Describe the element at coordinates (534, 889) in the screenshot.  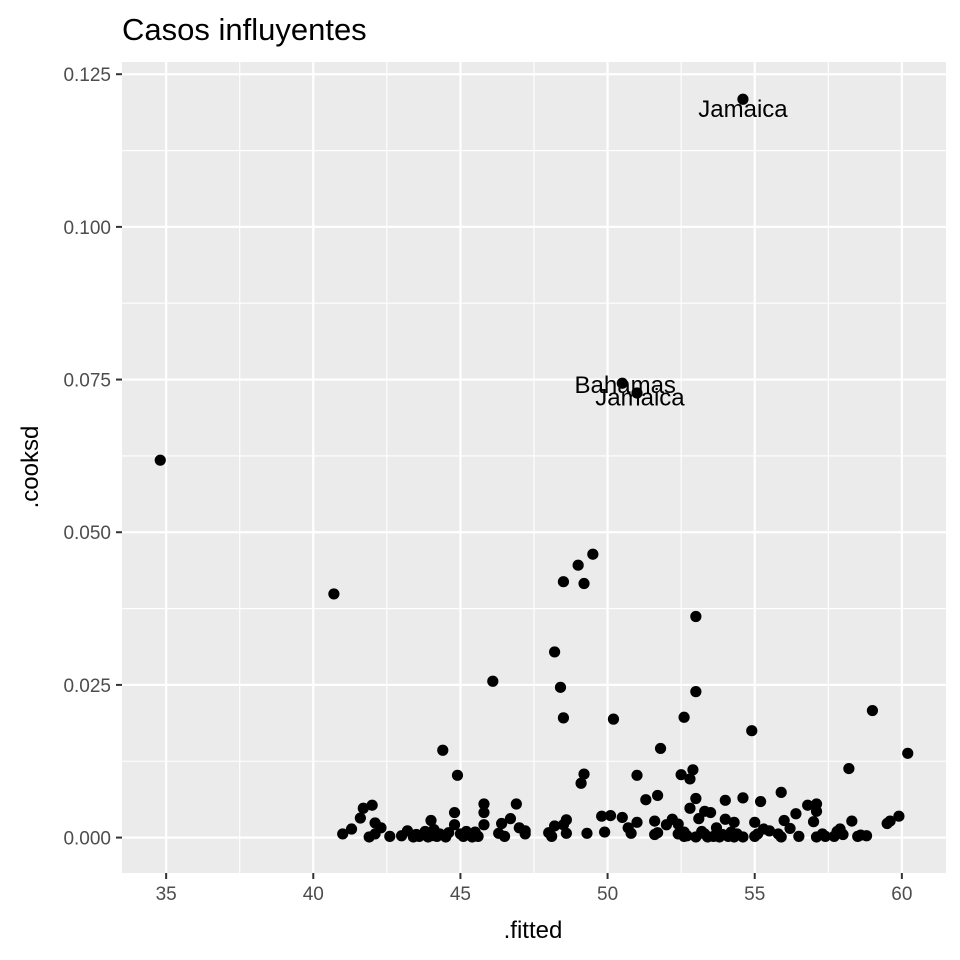
I see `x-axis: 35 40 45 50 55 60` at that location.